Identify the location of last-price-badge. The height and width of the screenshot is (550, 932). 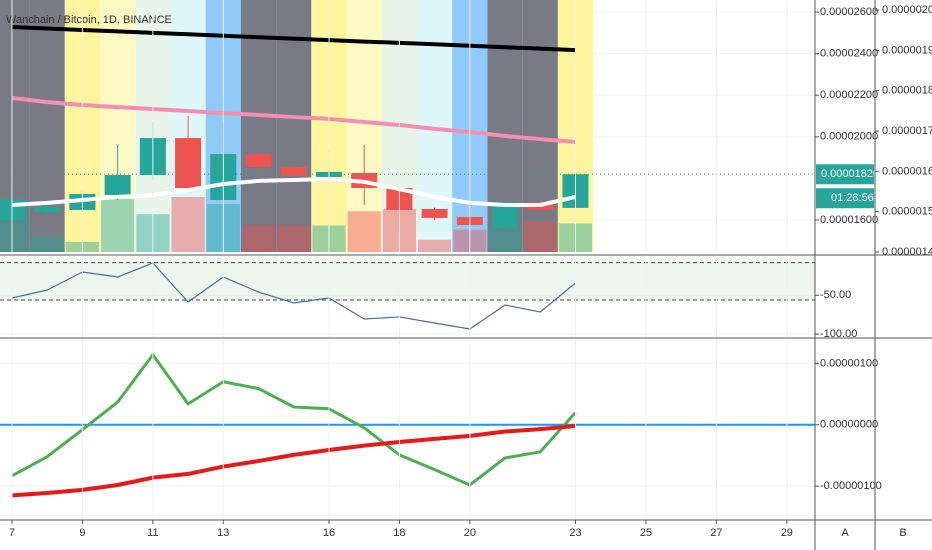
(845, 174).